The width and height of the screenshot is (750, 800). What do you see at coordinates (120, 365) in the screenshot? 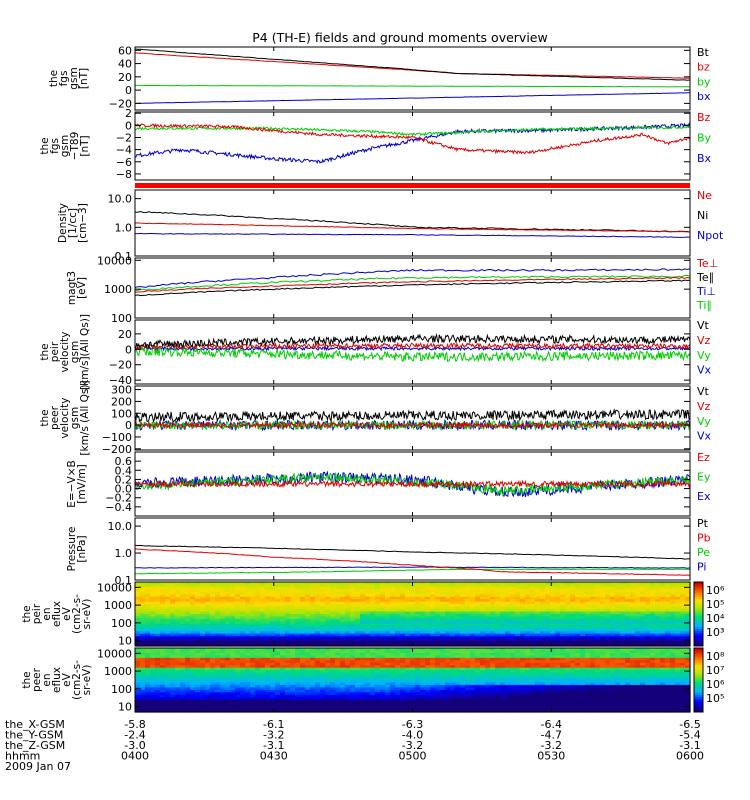
I see `y-tick-label: −20` at bounding box center [120, 365].